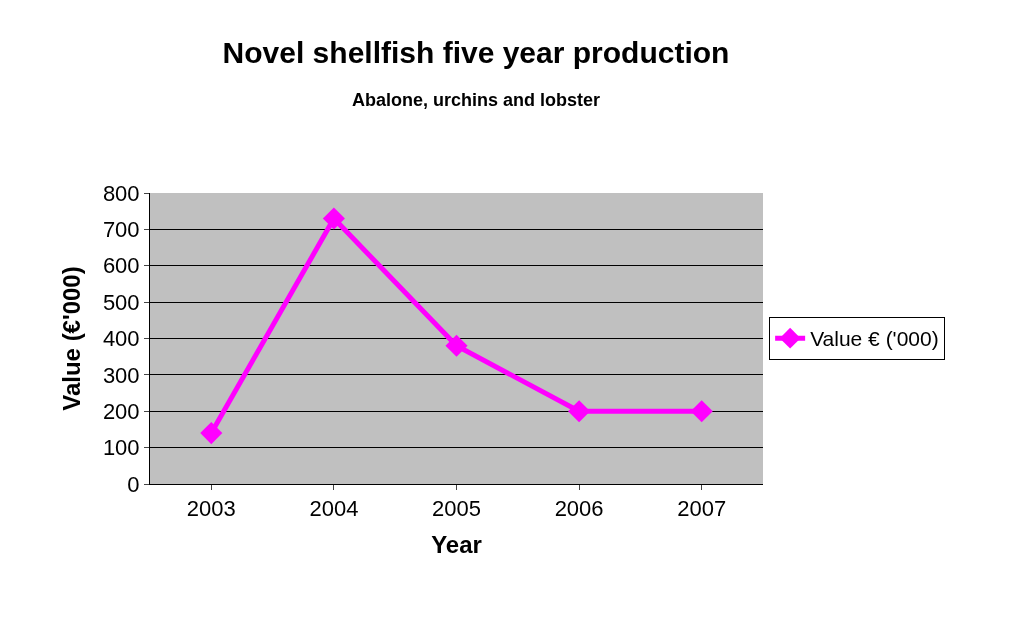  What do you see at coordinates (71, 338) in the screenshot?
I see `y-axis-title: Value (€'000)` at bounding box center [71, 338].